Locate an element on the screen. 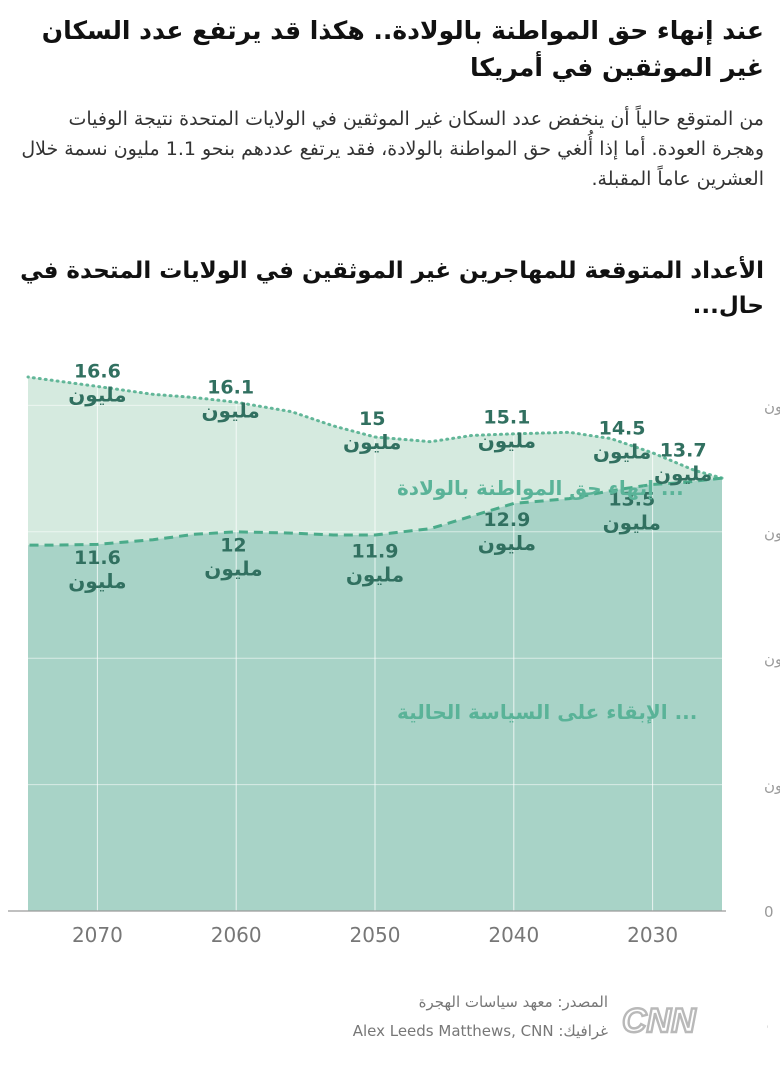 This screenshot has height=1065, width=780. x-tick-label: 2050 is located at coordinates (375, 935).